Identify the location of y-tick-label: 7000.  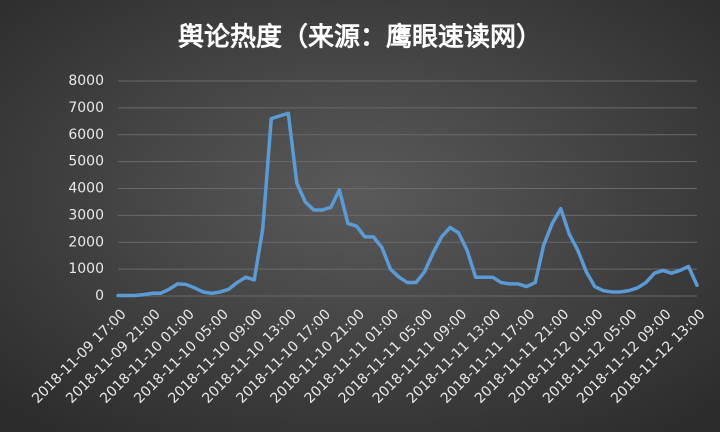
(86, 108).